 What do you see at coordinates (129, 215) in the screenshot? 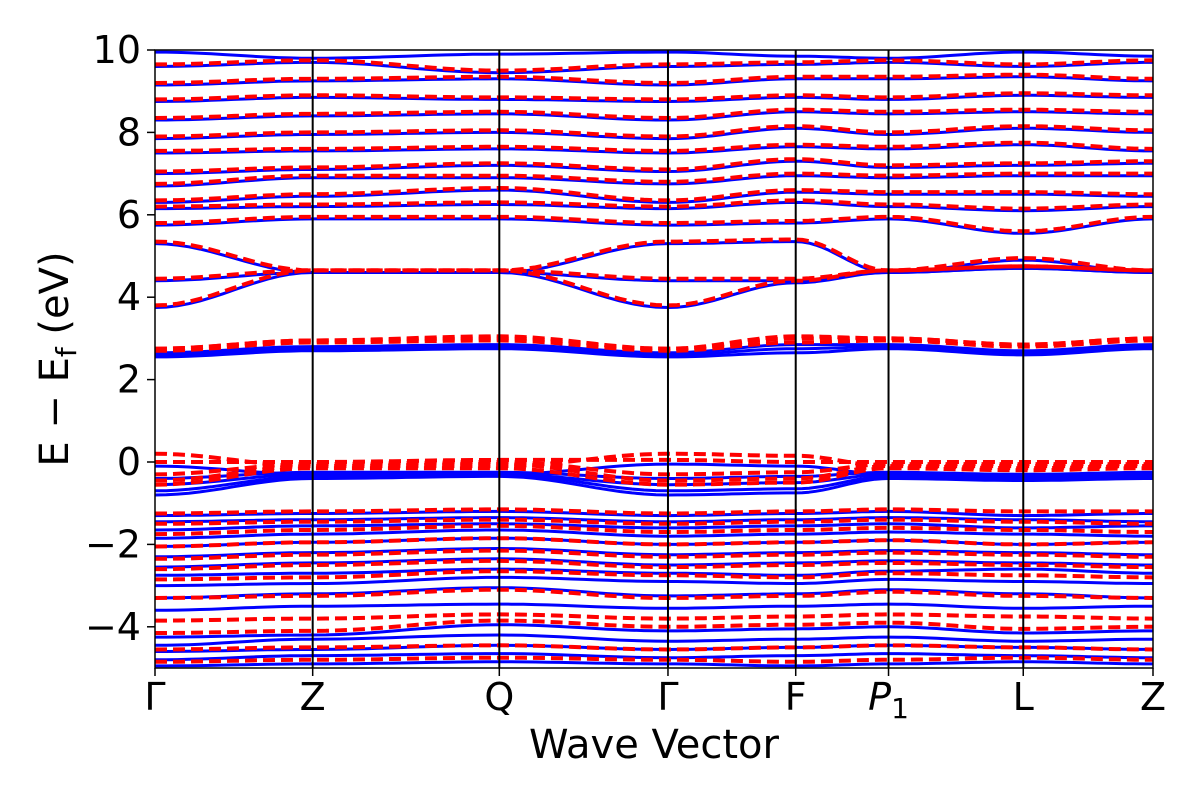
I see `y-tick-label: 6` at bounding box center [129, 215].